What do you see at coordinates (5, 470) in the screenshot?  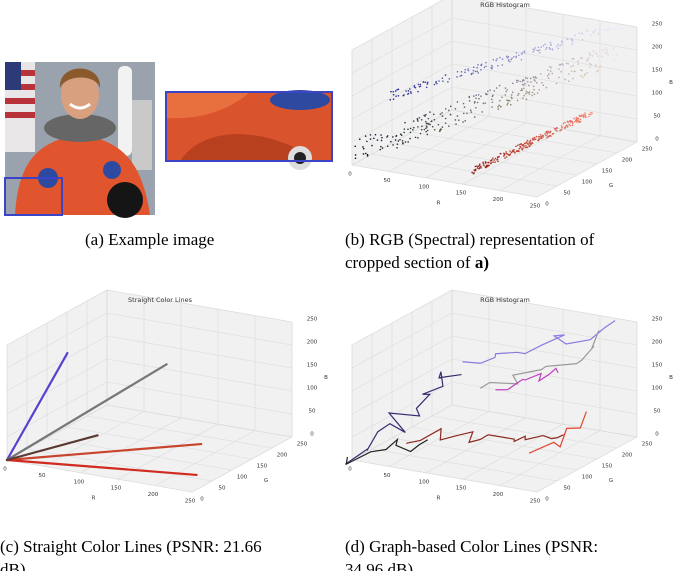 I see `r-tick-label: 0` at bounding box center [5, 470].